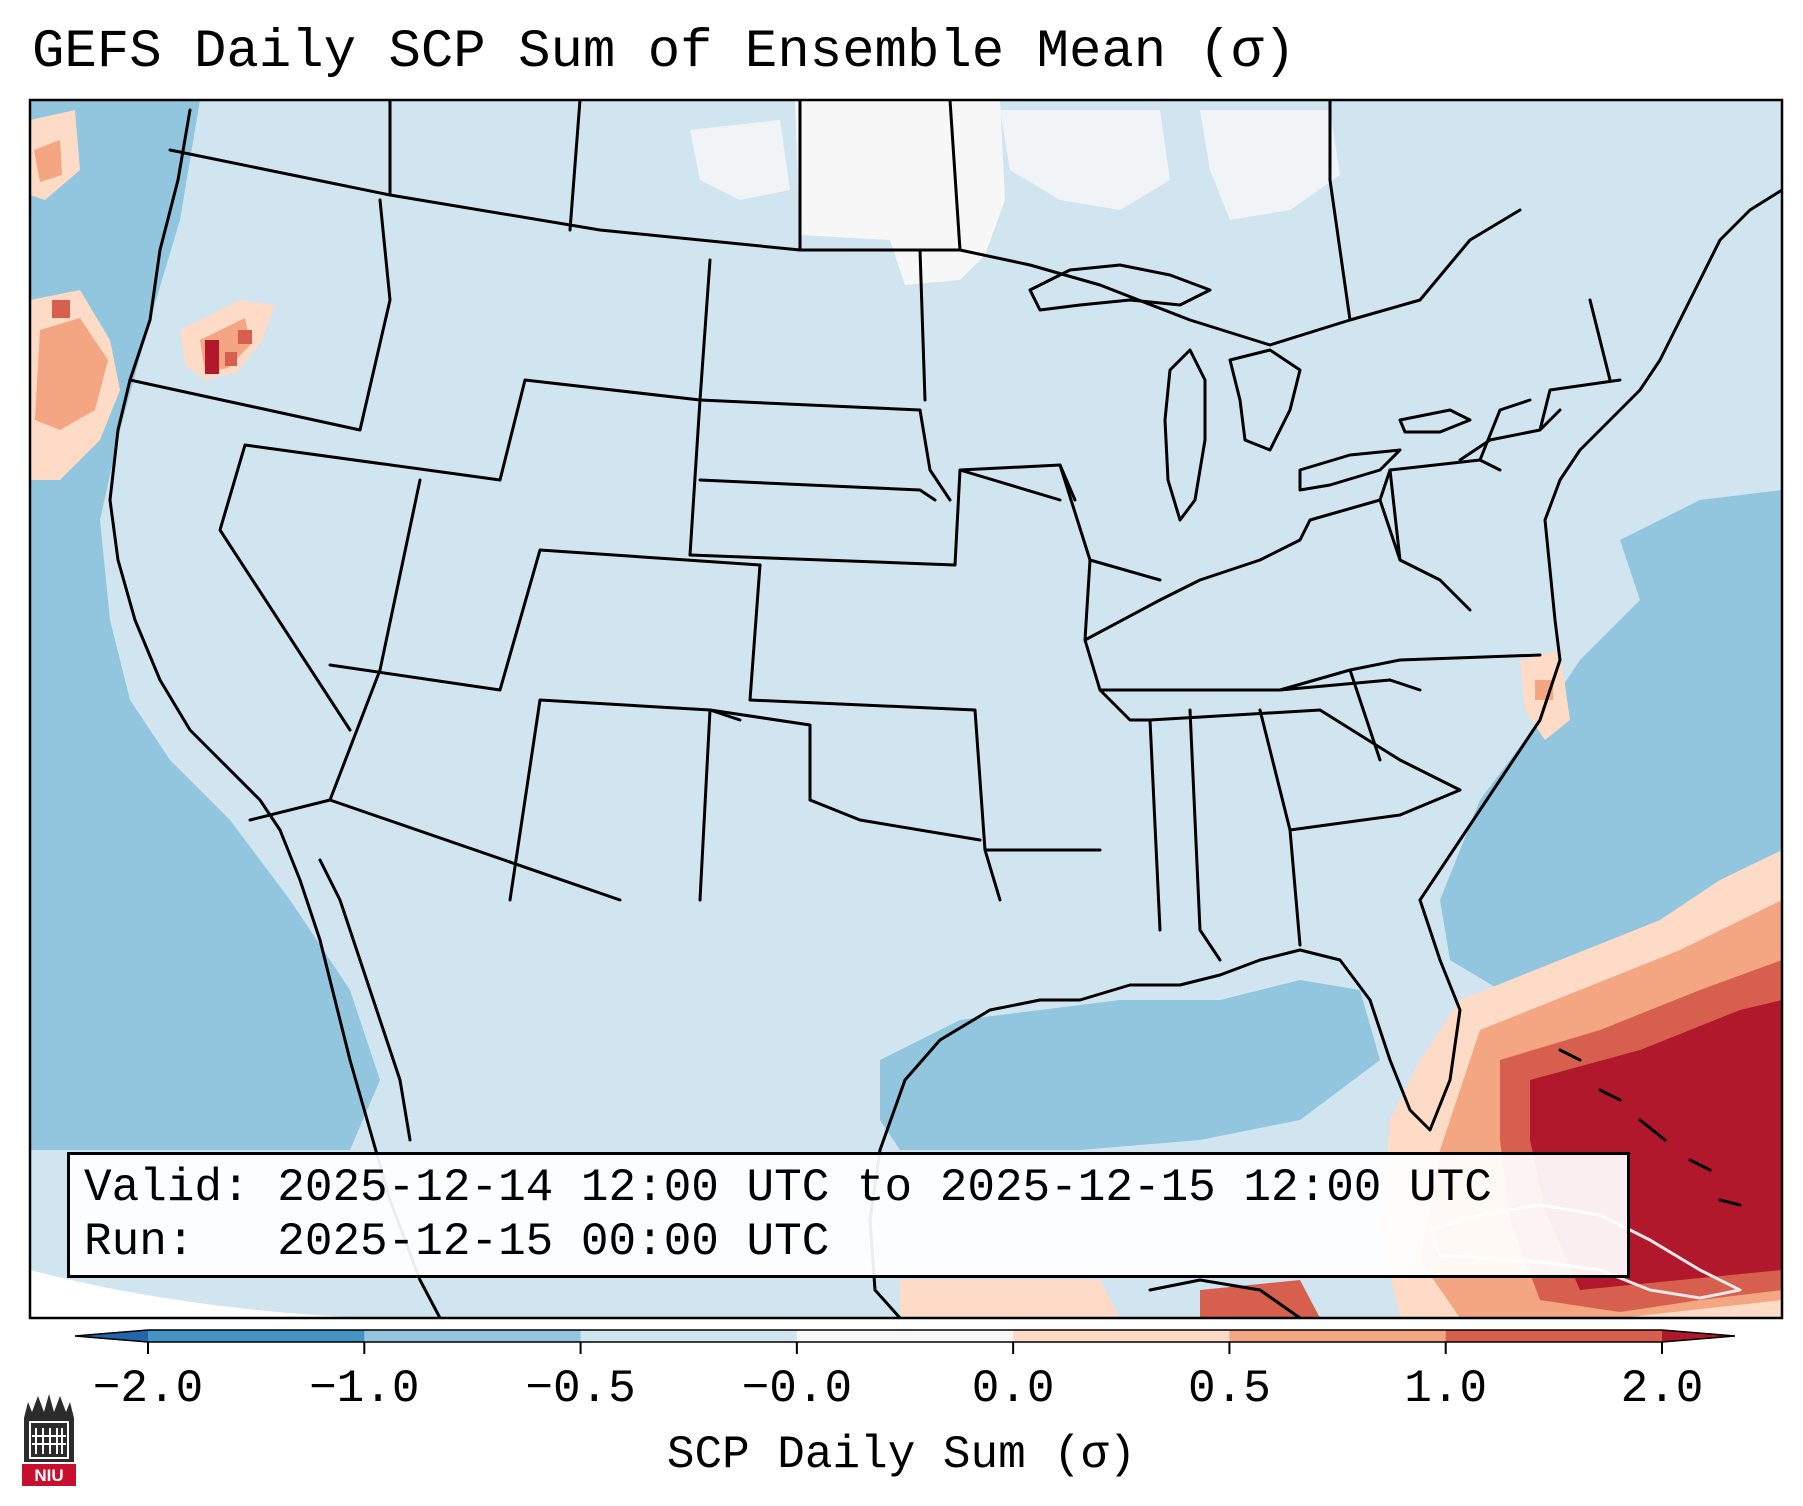 The image size is (1803, 1506). What do you see at coordinates (1260, 1299) in the screenshot?
I see `south-positive-strip-core` at bounding box center [1260, 1299].